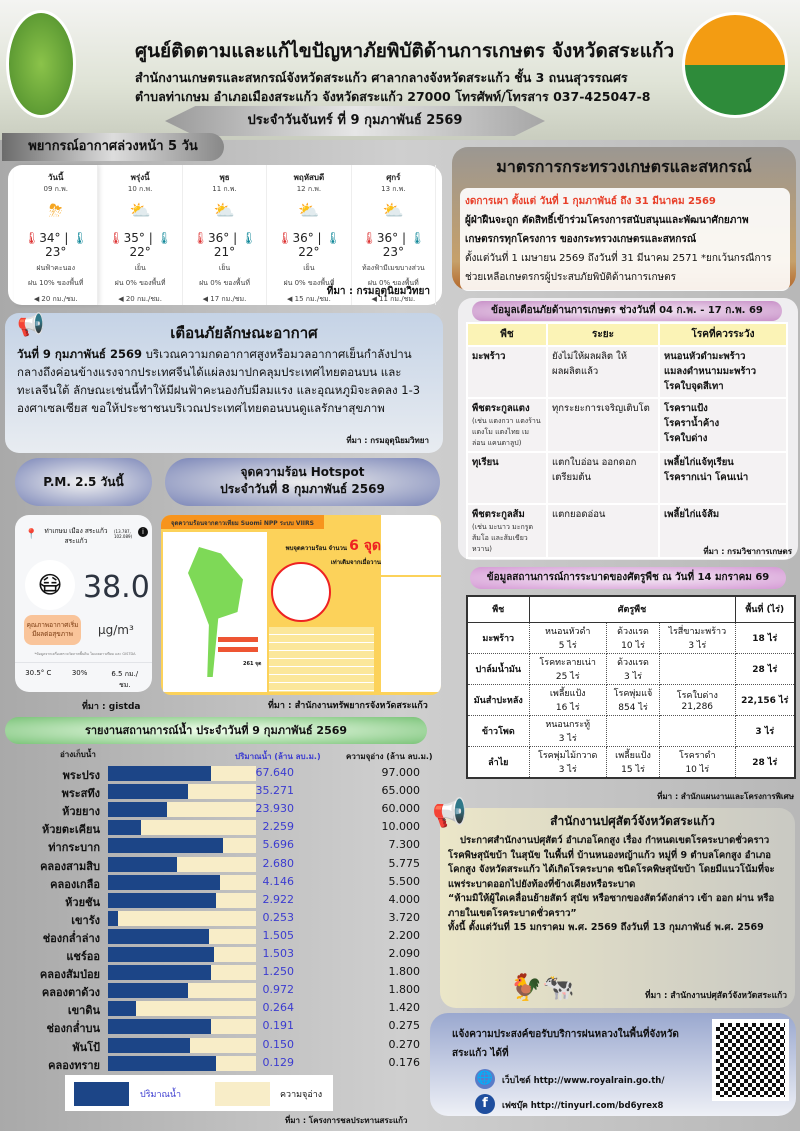 This screenshot has width=800, height=1131. I want to click on volume-value: 0.129, so click(278, 1062).